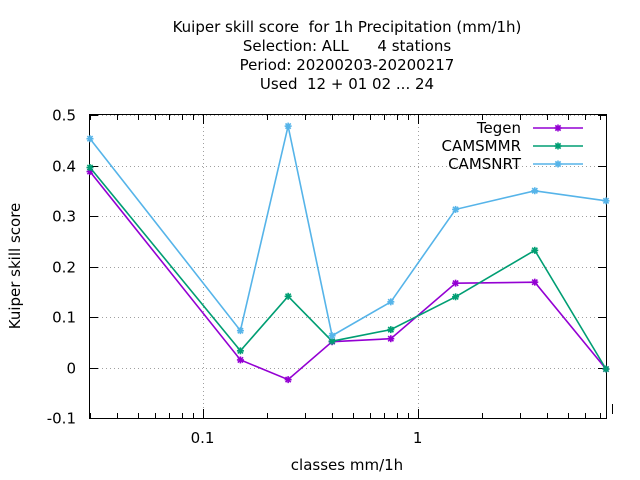 Image resolution: width=640 pixels, height=480 pixels. I want to click on y-tick-label: 0.3, so click(64, 217).